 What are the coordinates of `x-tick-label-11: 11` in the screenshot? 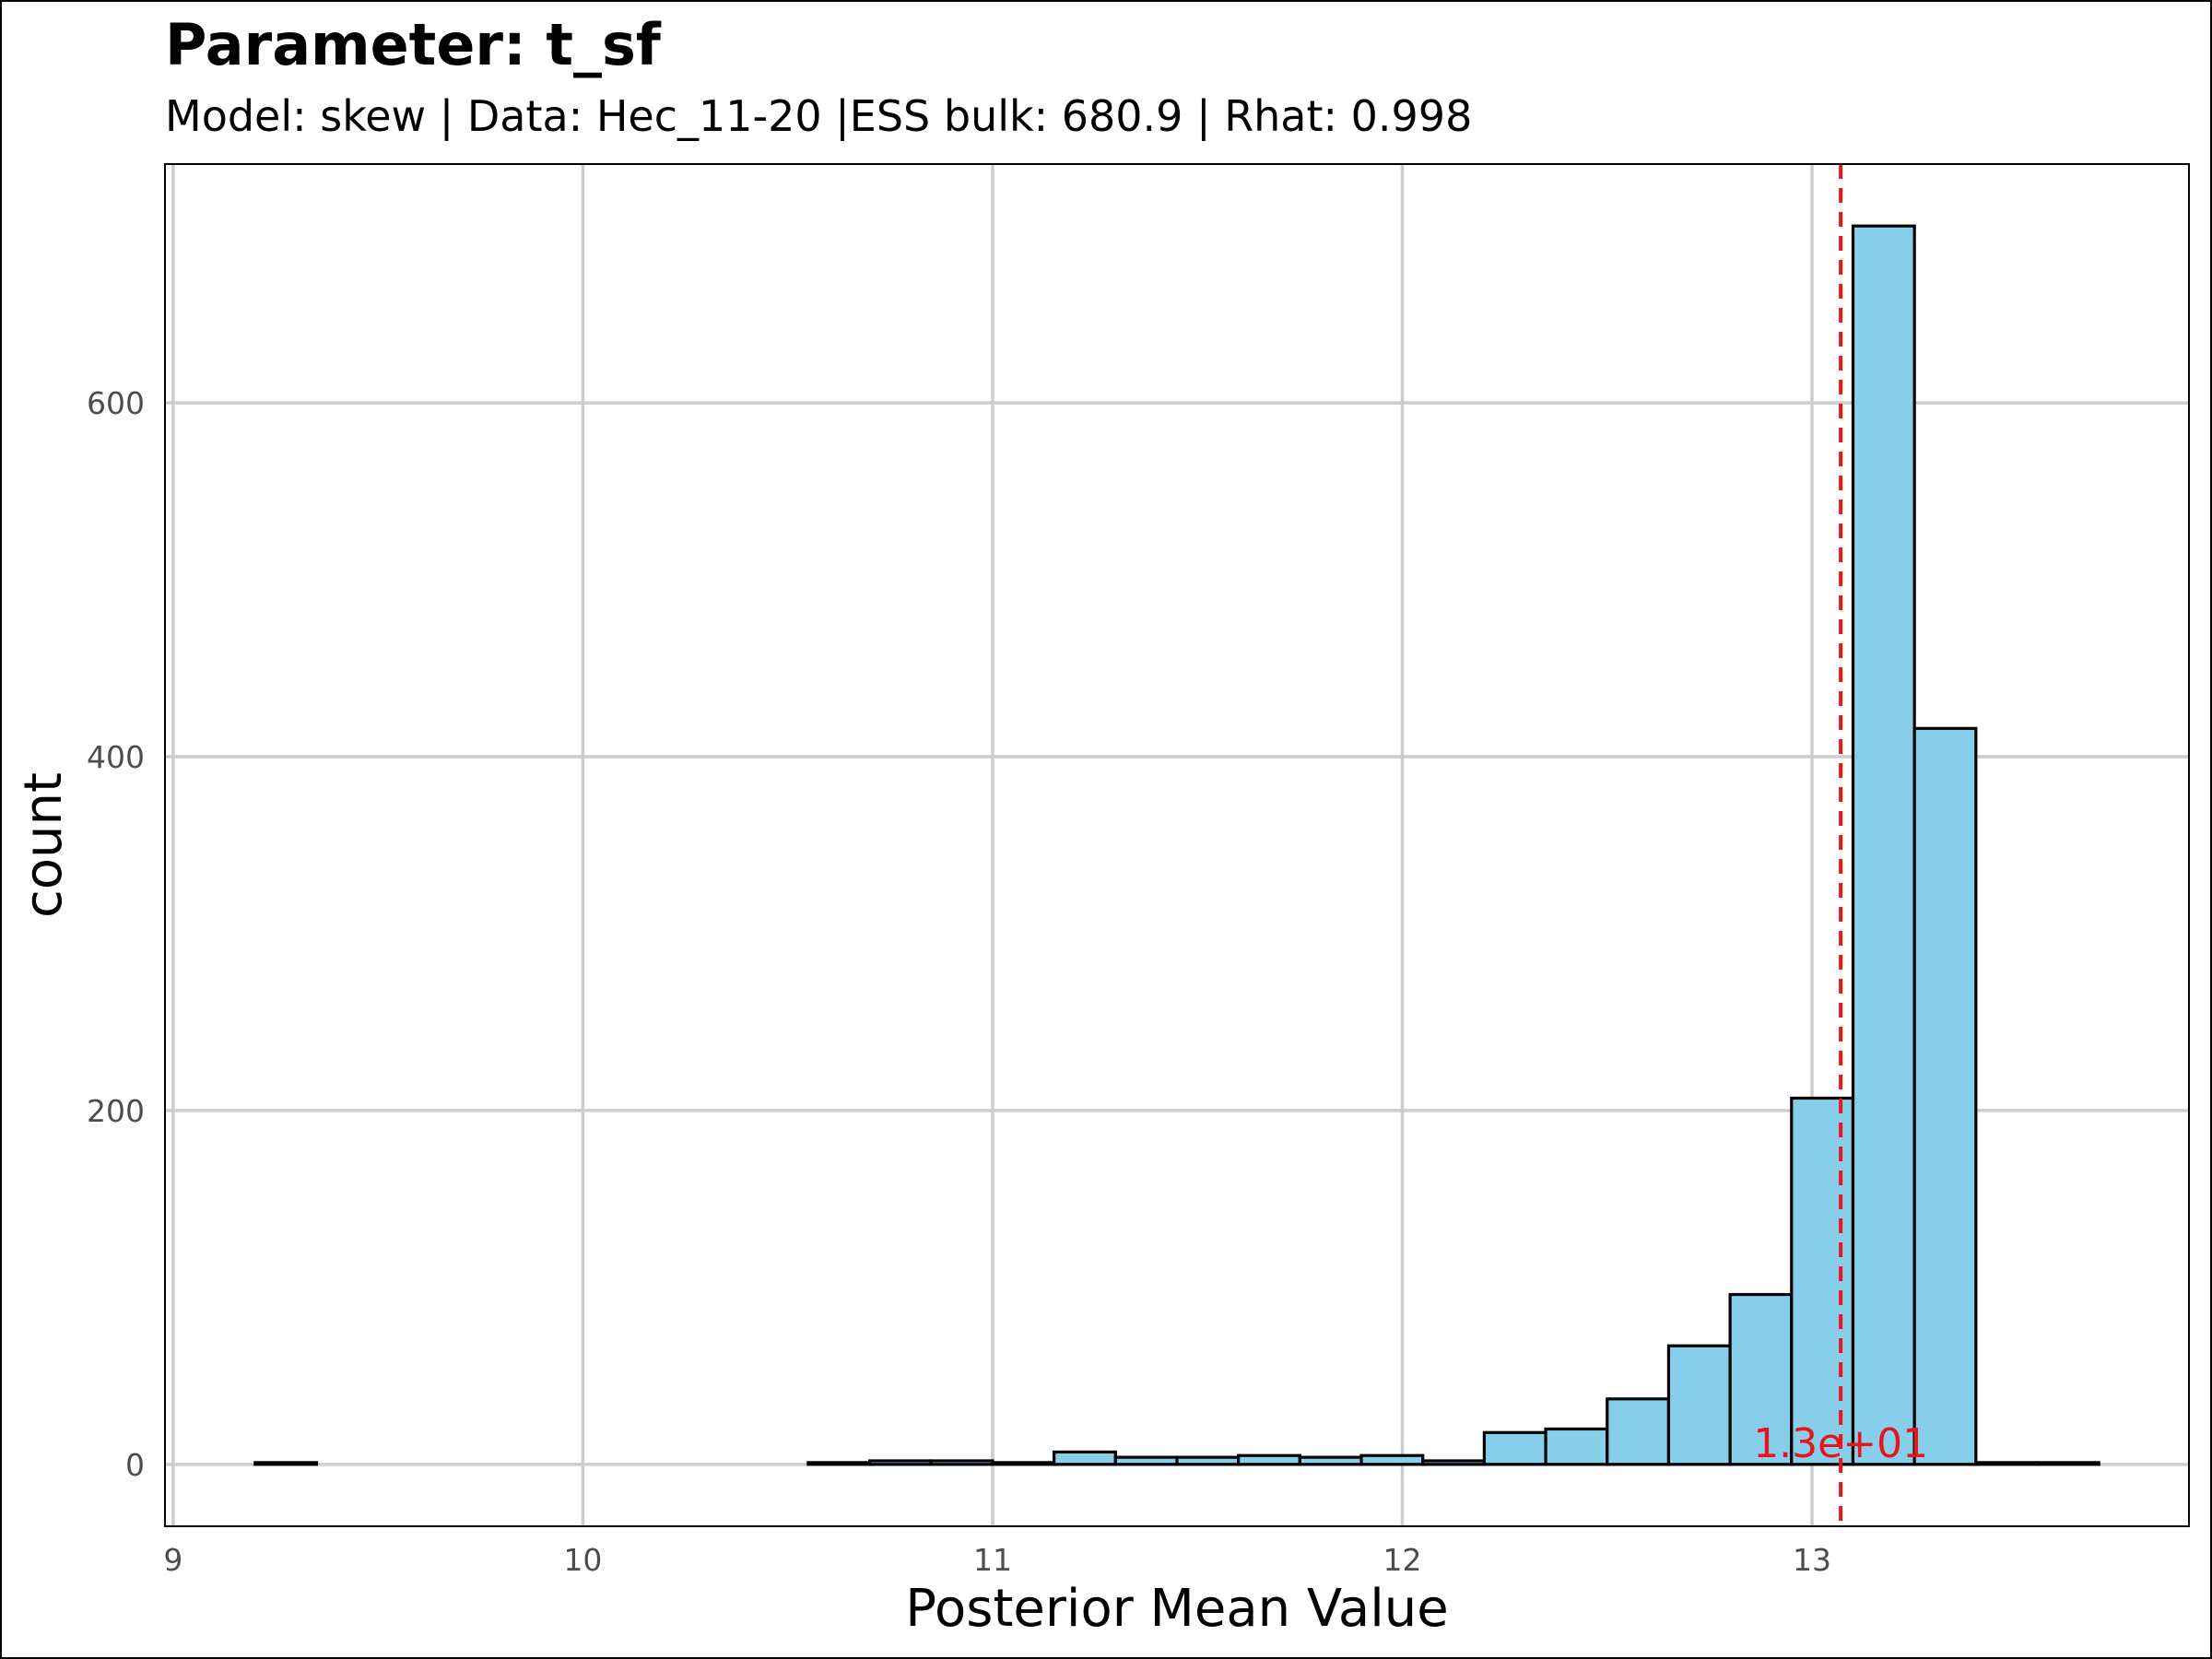 It's located at (992, 1560).